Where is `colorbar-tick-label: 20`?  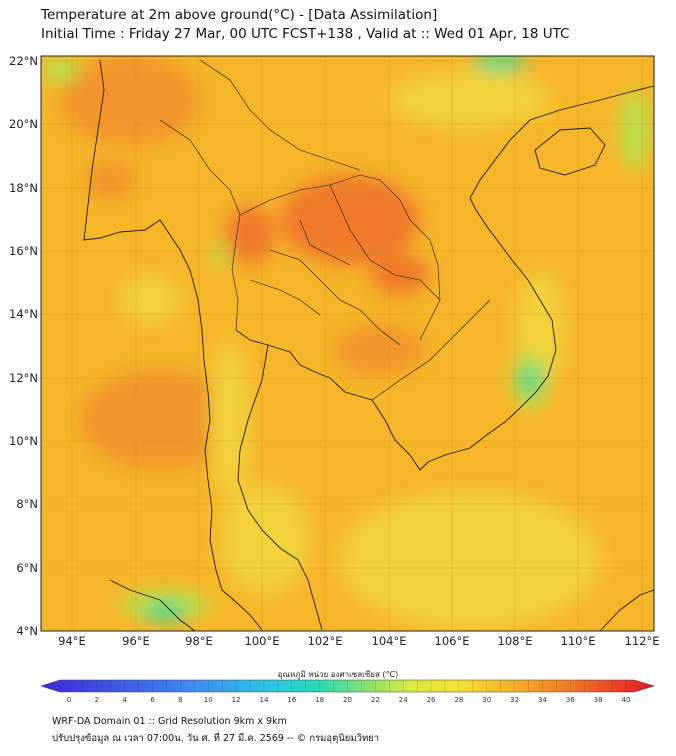
colorbar-tick-label: 20 is located at coordinates (347, 700).